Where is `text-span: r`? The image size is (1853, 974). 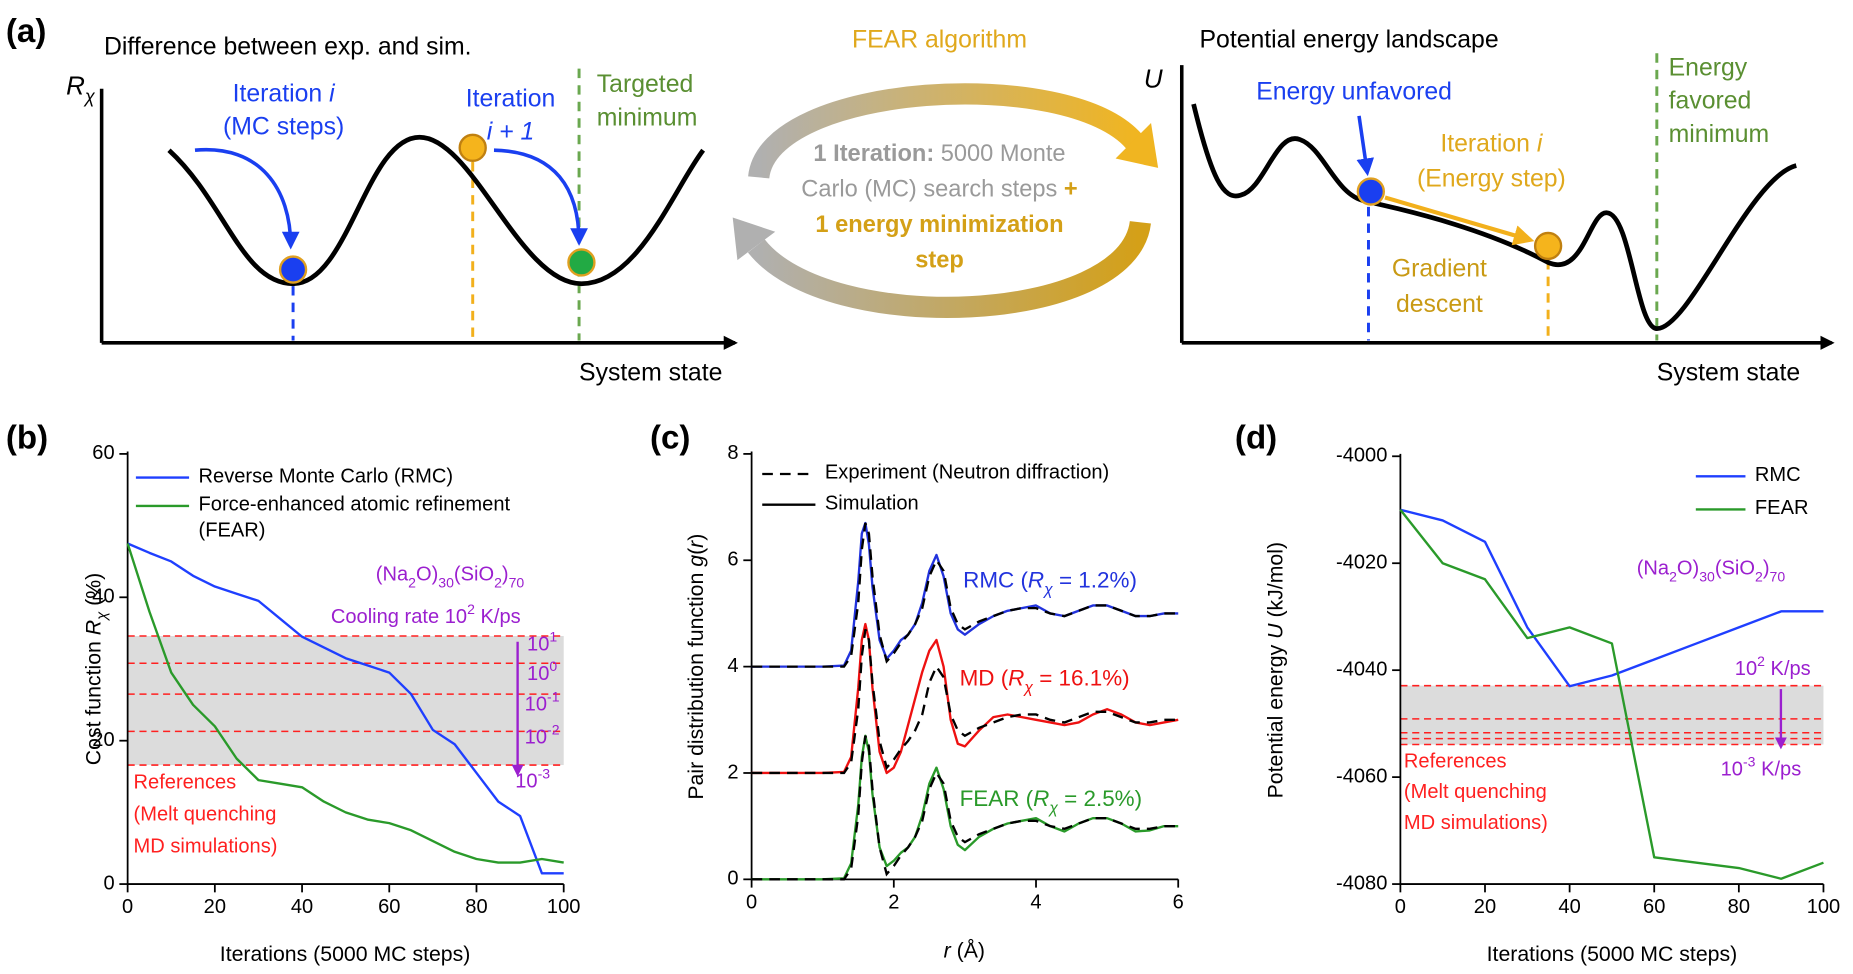 text-span: r is located at coordinates (948, 950).